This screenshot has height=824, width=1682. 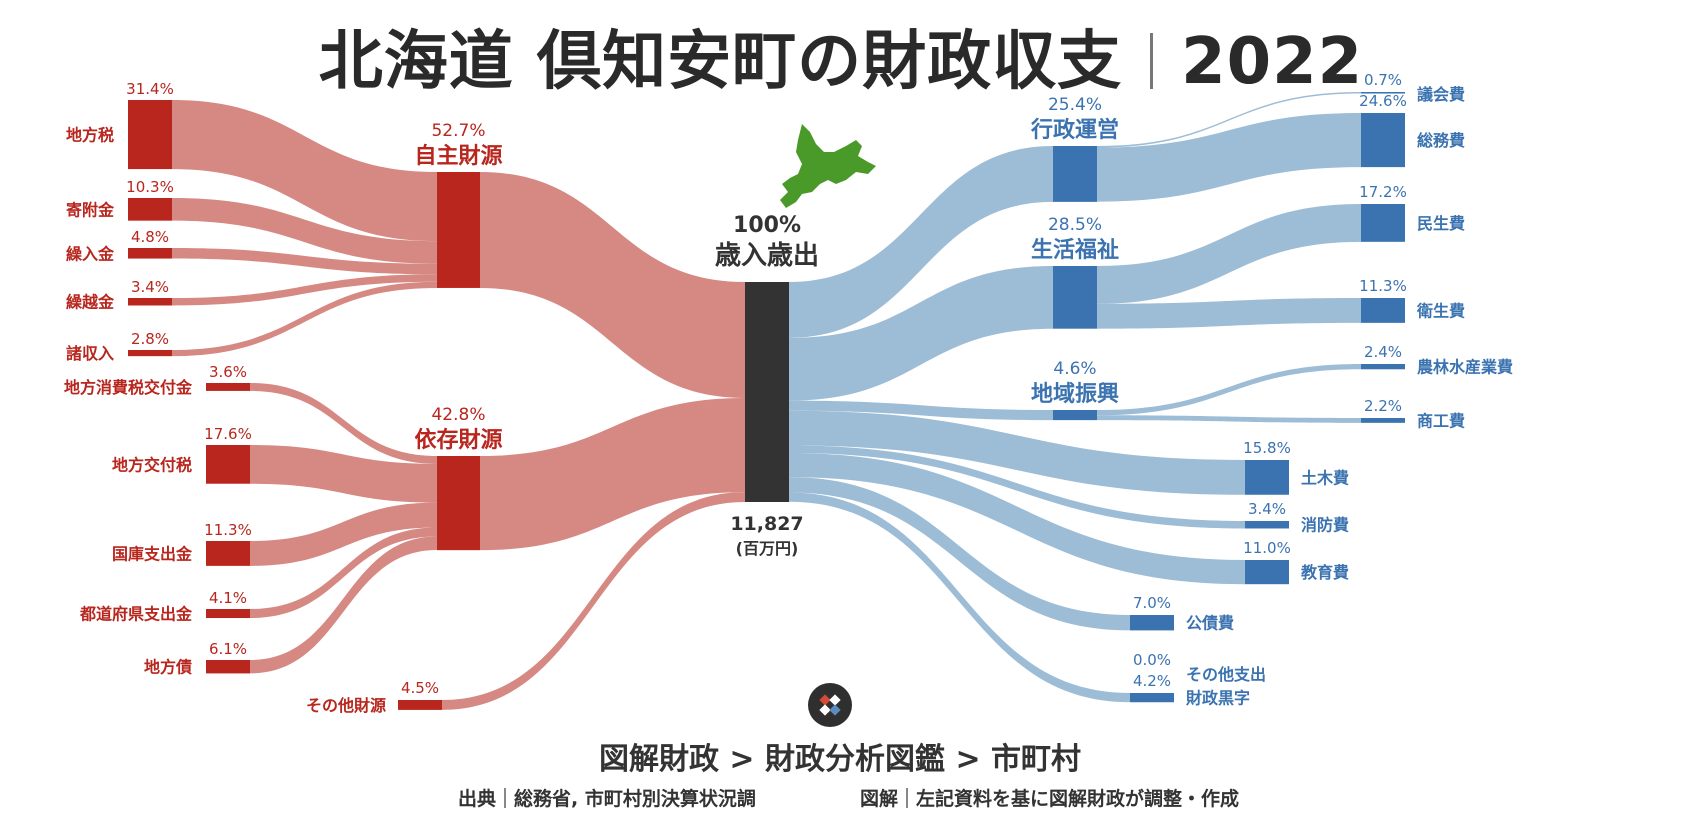 What do you see at coordinates (720, 62) in the screenshot?
I see `title-text: 北海道 倶知安町の財政収支` at bounding box center [720, 62].